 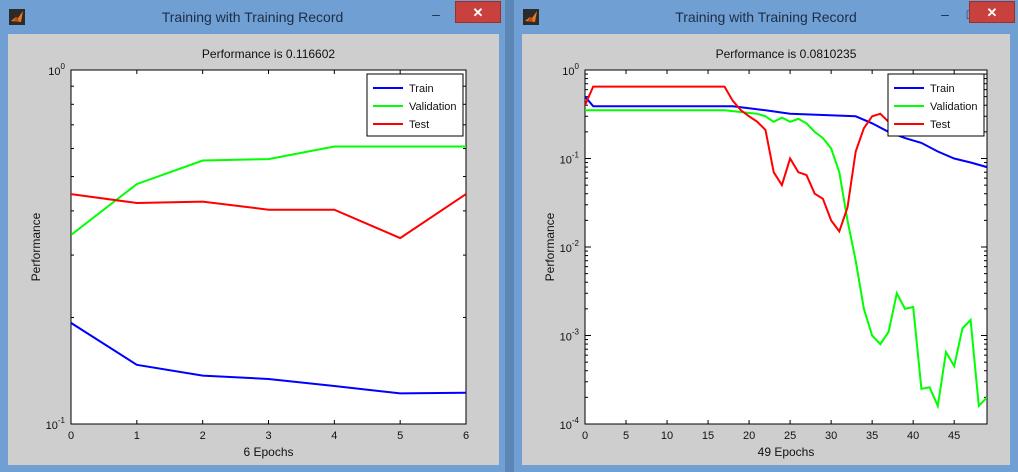 I want to click on y-tick-exponent: -3, so click(x=576, y=332).